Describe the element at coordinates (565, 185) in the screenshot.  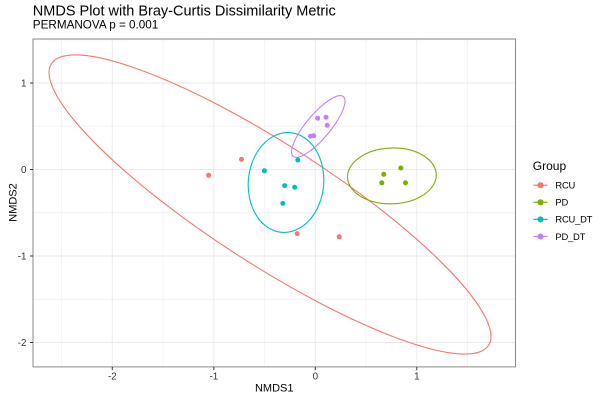
I see `svg-text: RCU` at that location.